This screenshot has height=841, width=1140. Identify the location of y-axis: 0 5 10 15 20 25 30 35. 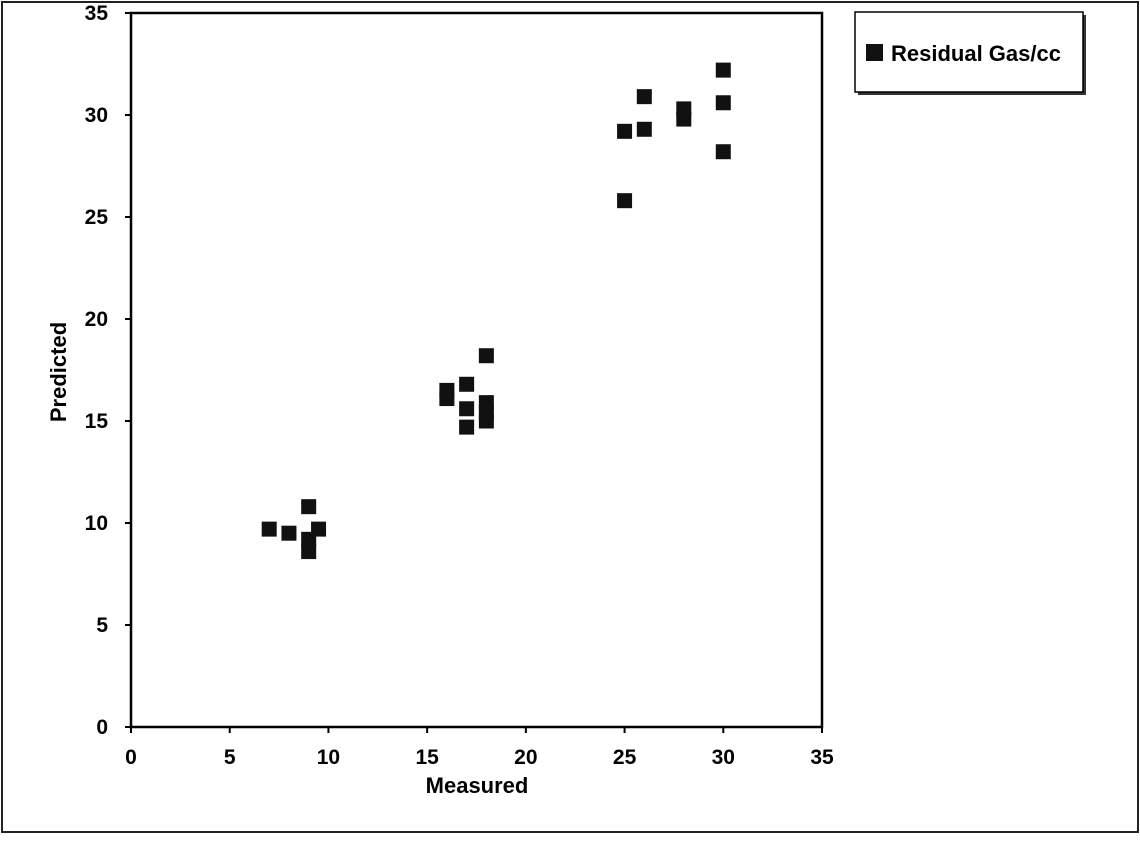
(108, 370).